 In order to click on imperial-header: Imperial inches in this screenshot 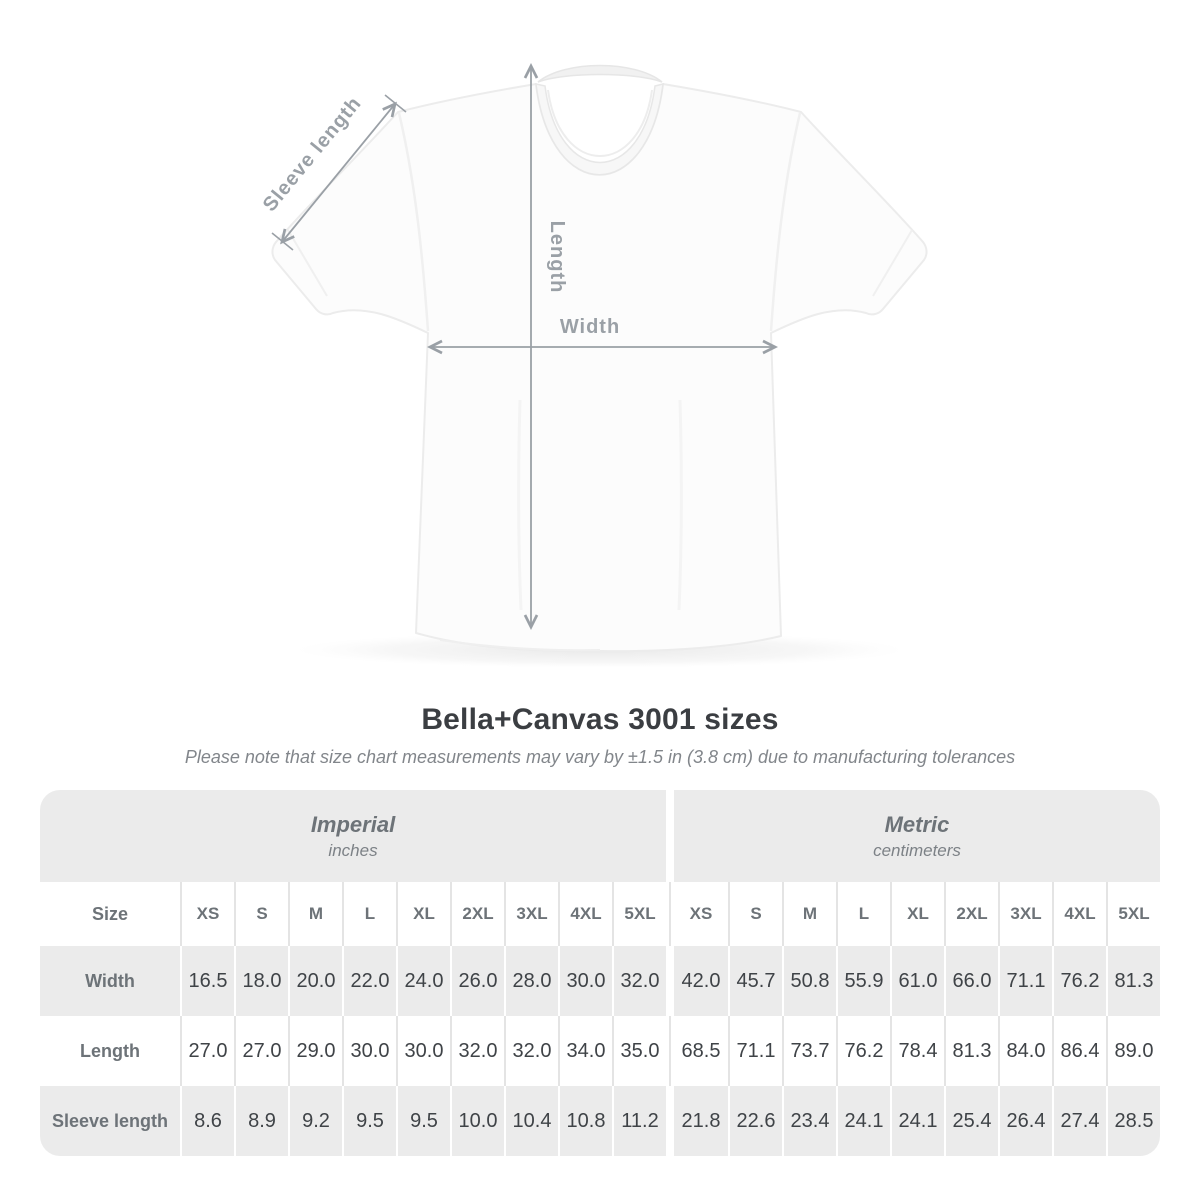, I will do `click(353, 836)`.